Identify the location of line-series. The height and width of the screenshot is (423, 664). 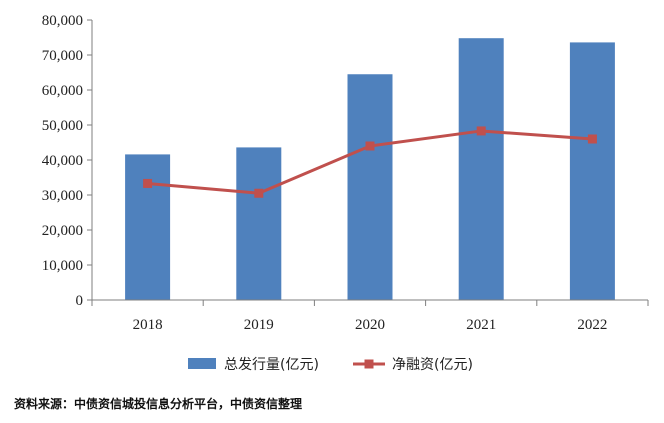
(370, 162).